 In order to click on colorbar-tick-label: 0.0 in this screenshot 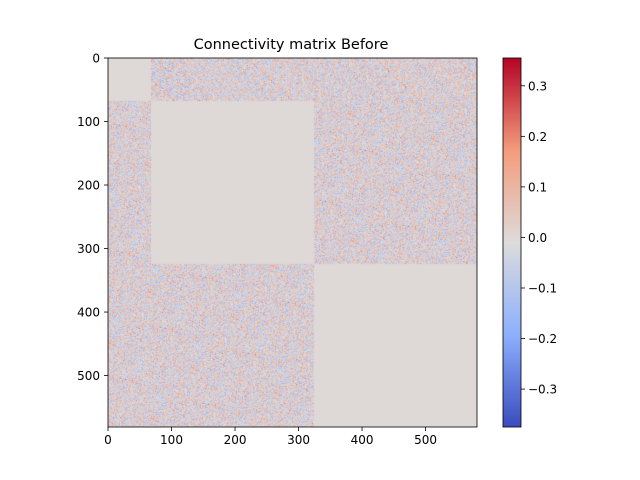, I will do `click(537, 238)`.